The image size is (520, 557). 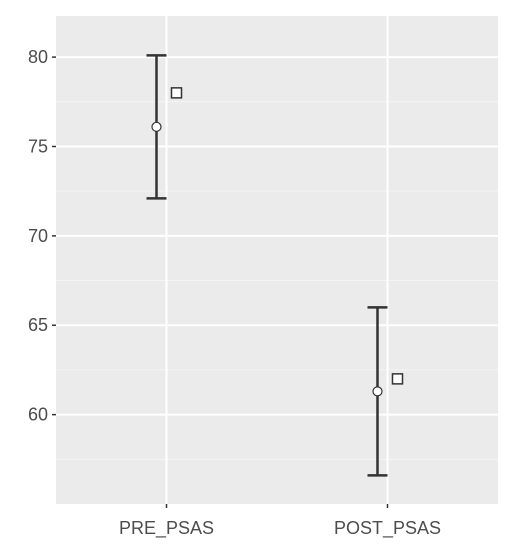 What do you see at coordinates (166, 528) in the screenshot?
I see `x-tick-label: PRE_PSAS` at bounding box center [166, 528].